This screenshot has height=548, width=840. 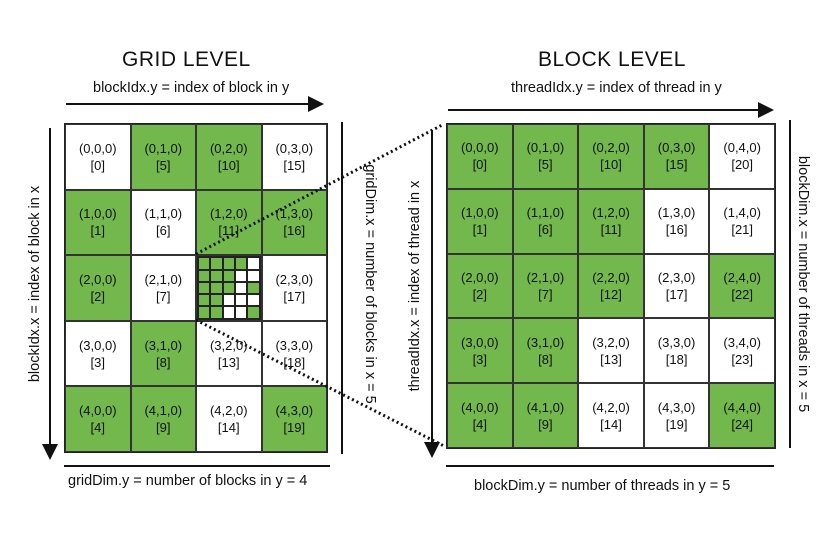 I want to click on block-thread-cell-coord: (1,1,0), so click(x=545, y=213).